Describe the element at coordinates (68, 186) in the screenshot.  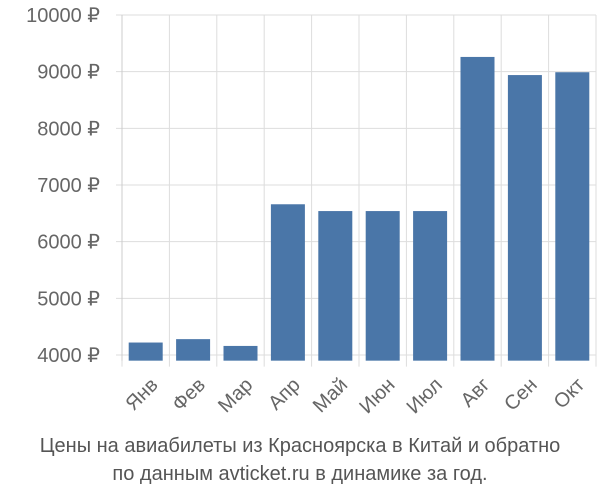
I see `y-tick-label: 7000 ₽` at that location.